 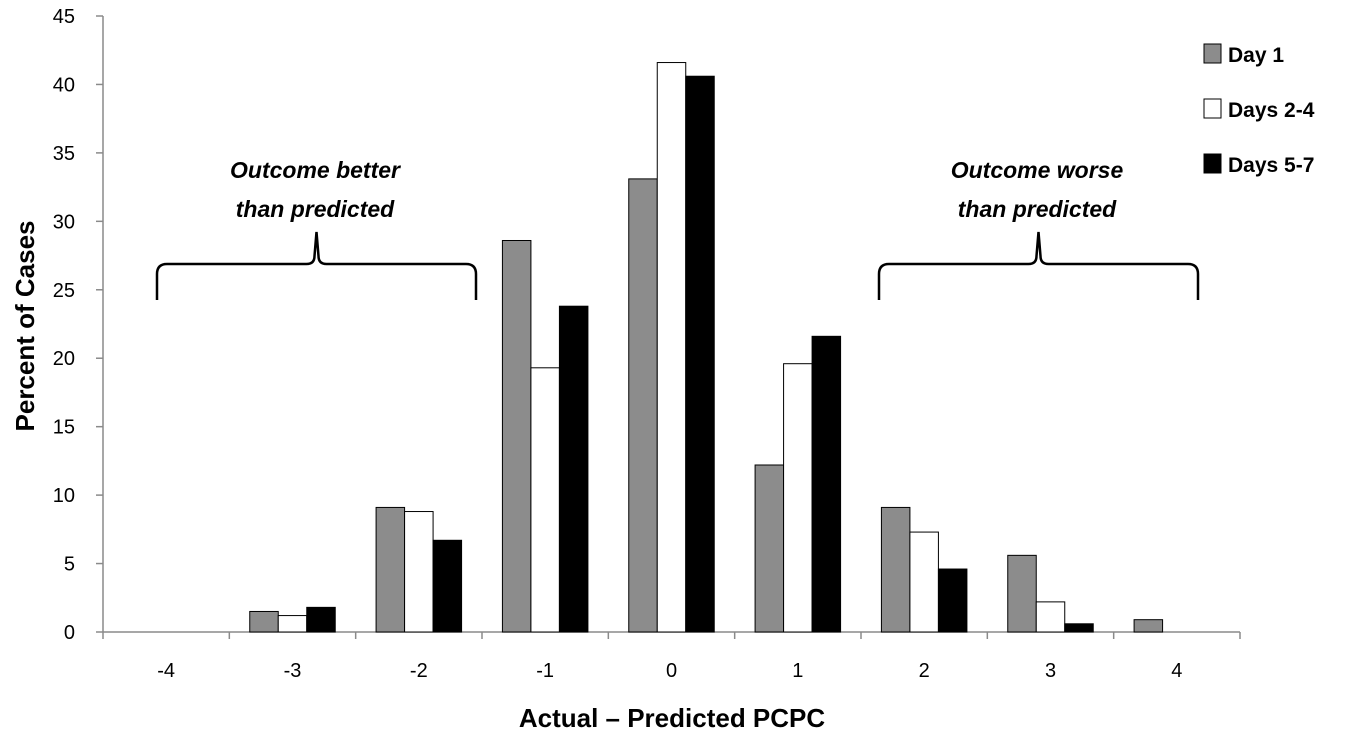 What do you see at coordinates (292, 624) in the screenshot?
I see `bar-days-2-4-cat--3` at bounding box center [292, 624].